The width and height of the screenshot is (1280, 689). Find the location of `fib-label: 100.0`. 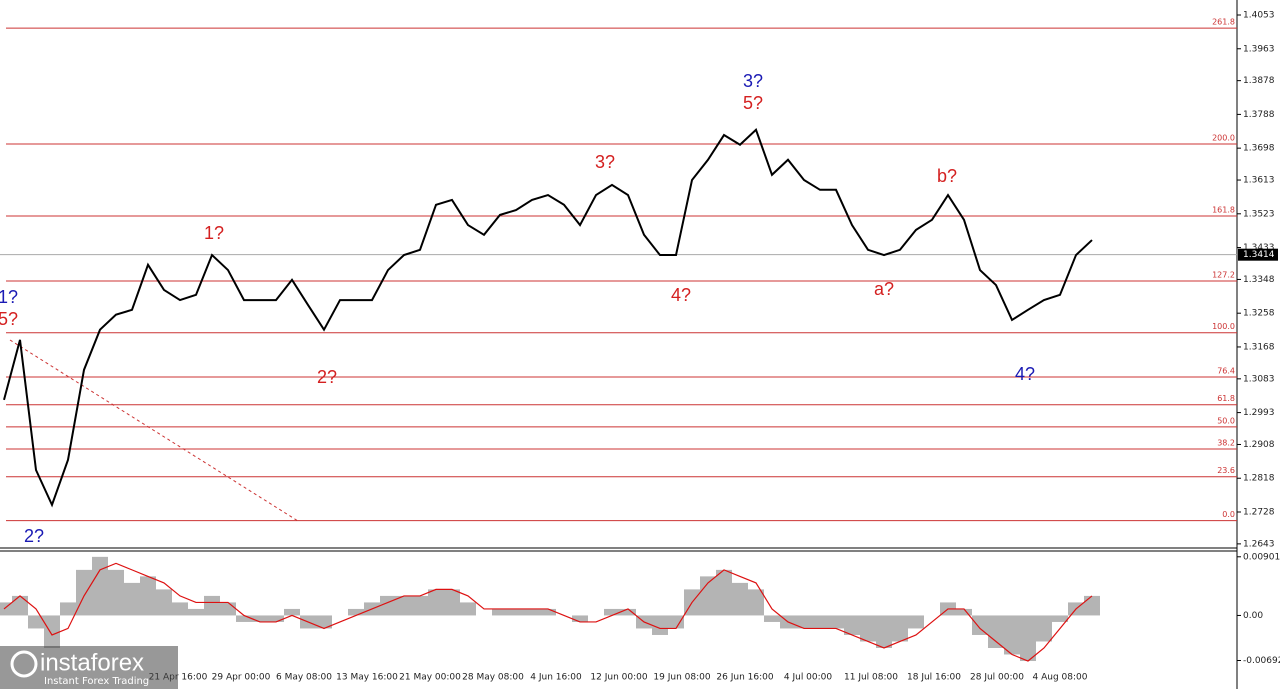

fib-label: 100.0 is located at coordinates (1223, 326).